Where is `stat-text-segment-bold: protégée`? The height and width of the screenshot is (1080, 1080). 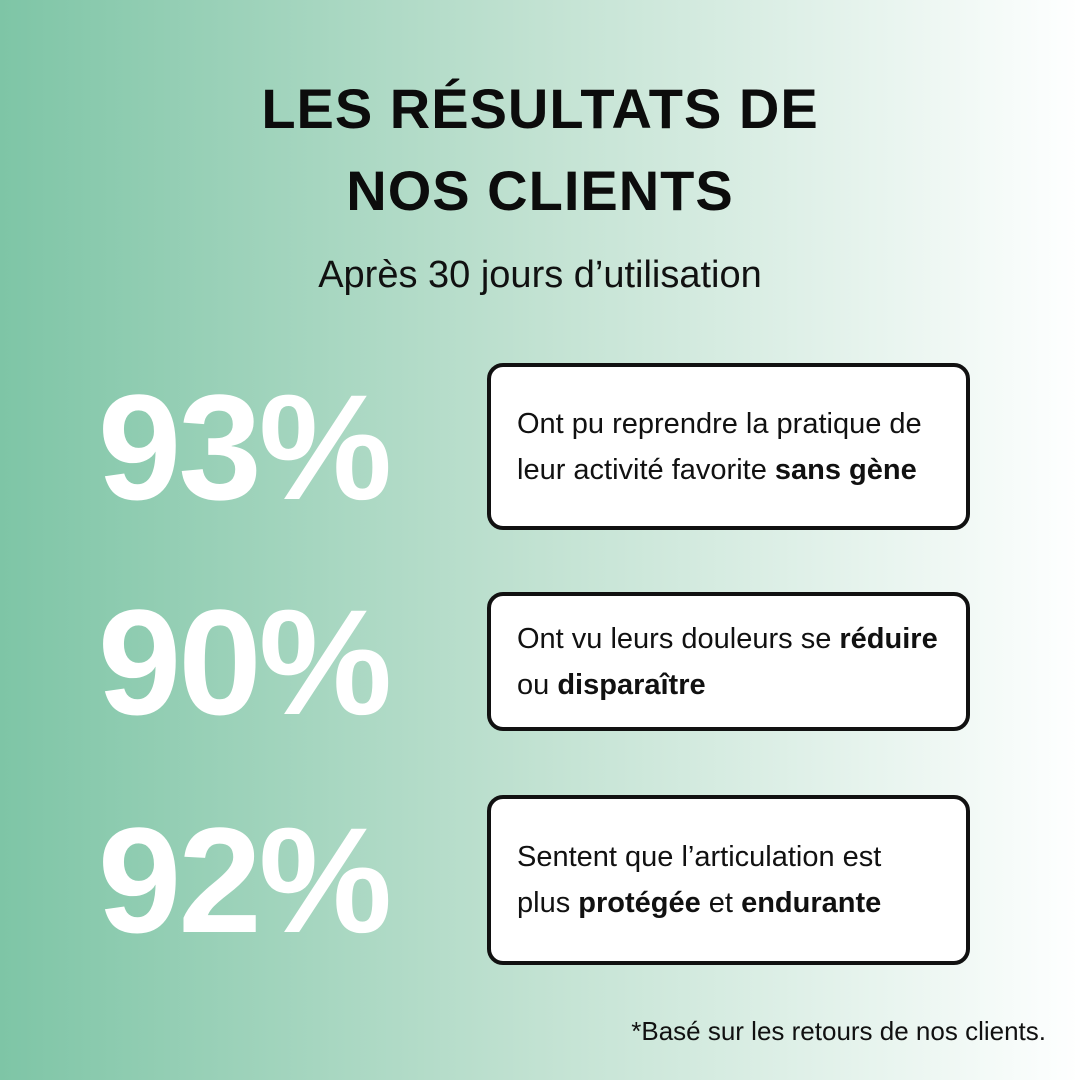
stat-text-segment-bold: protégée is located at coordinates (639, 903).